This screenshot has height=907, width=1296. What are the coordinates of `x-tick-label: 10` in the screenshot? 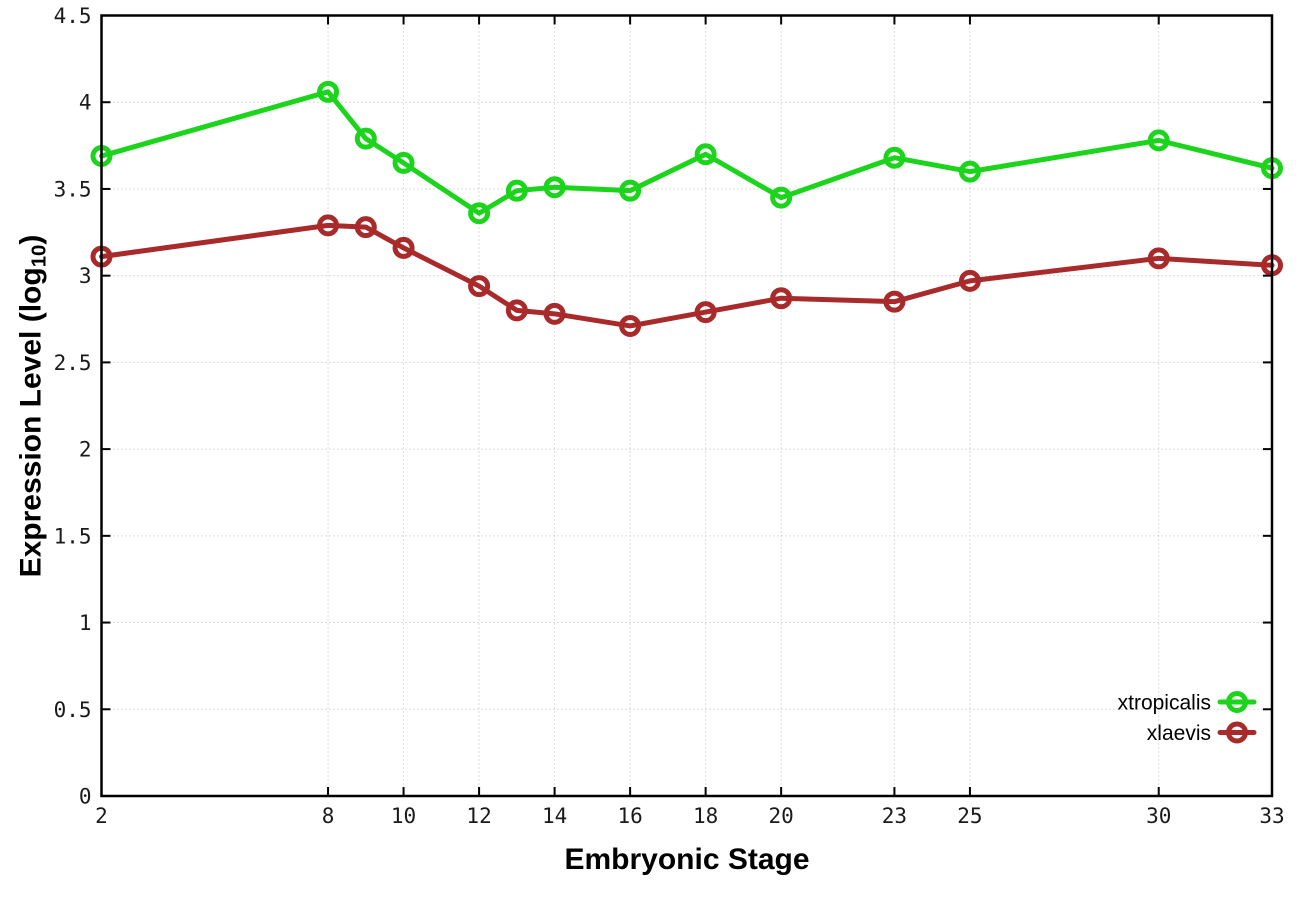 It's located at (403, 816).